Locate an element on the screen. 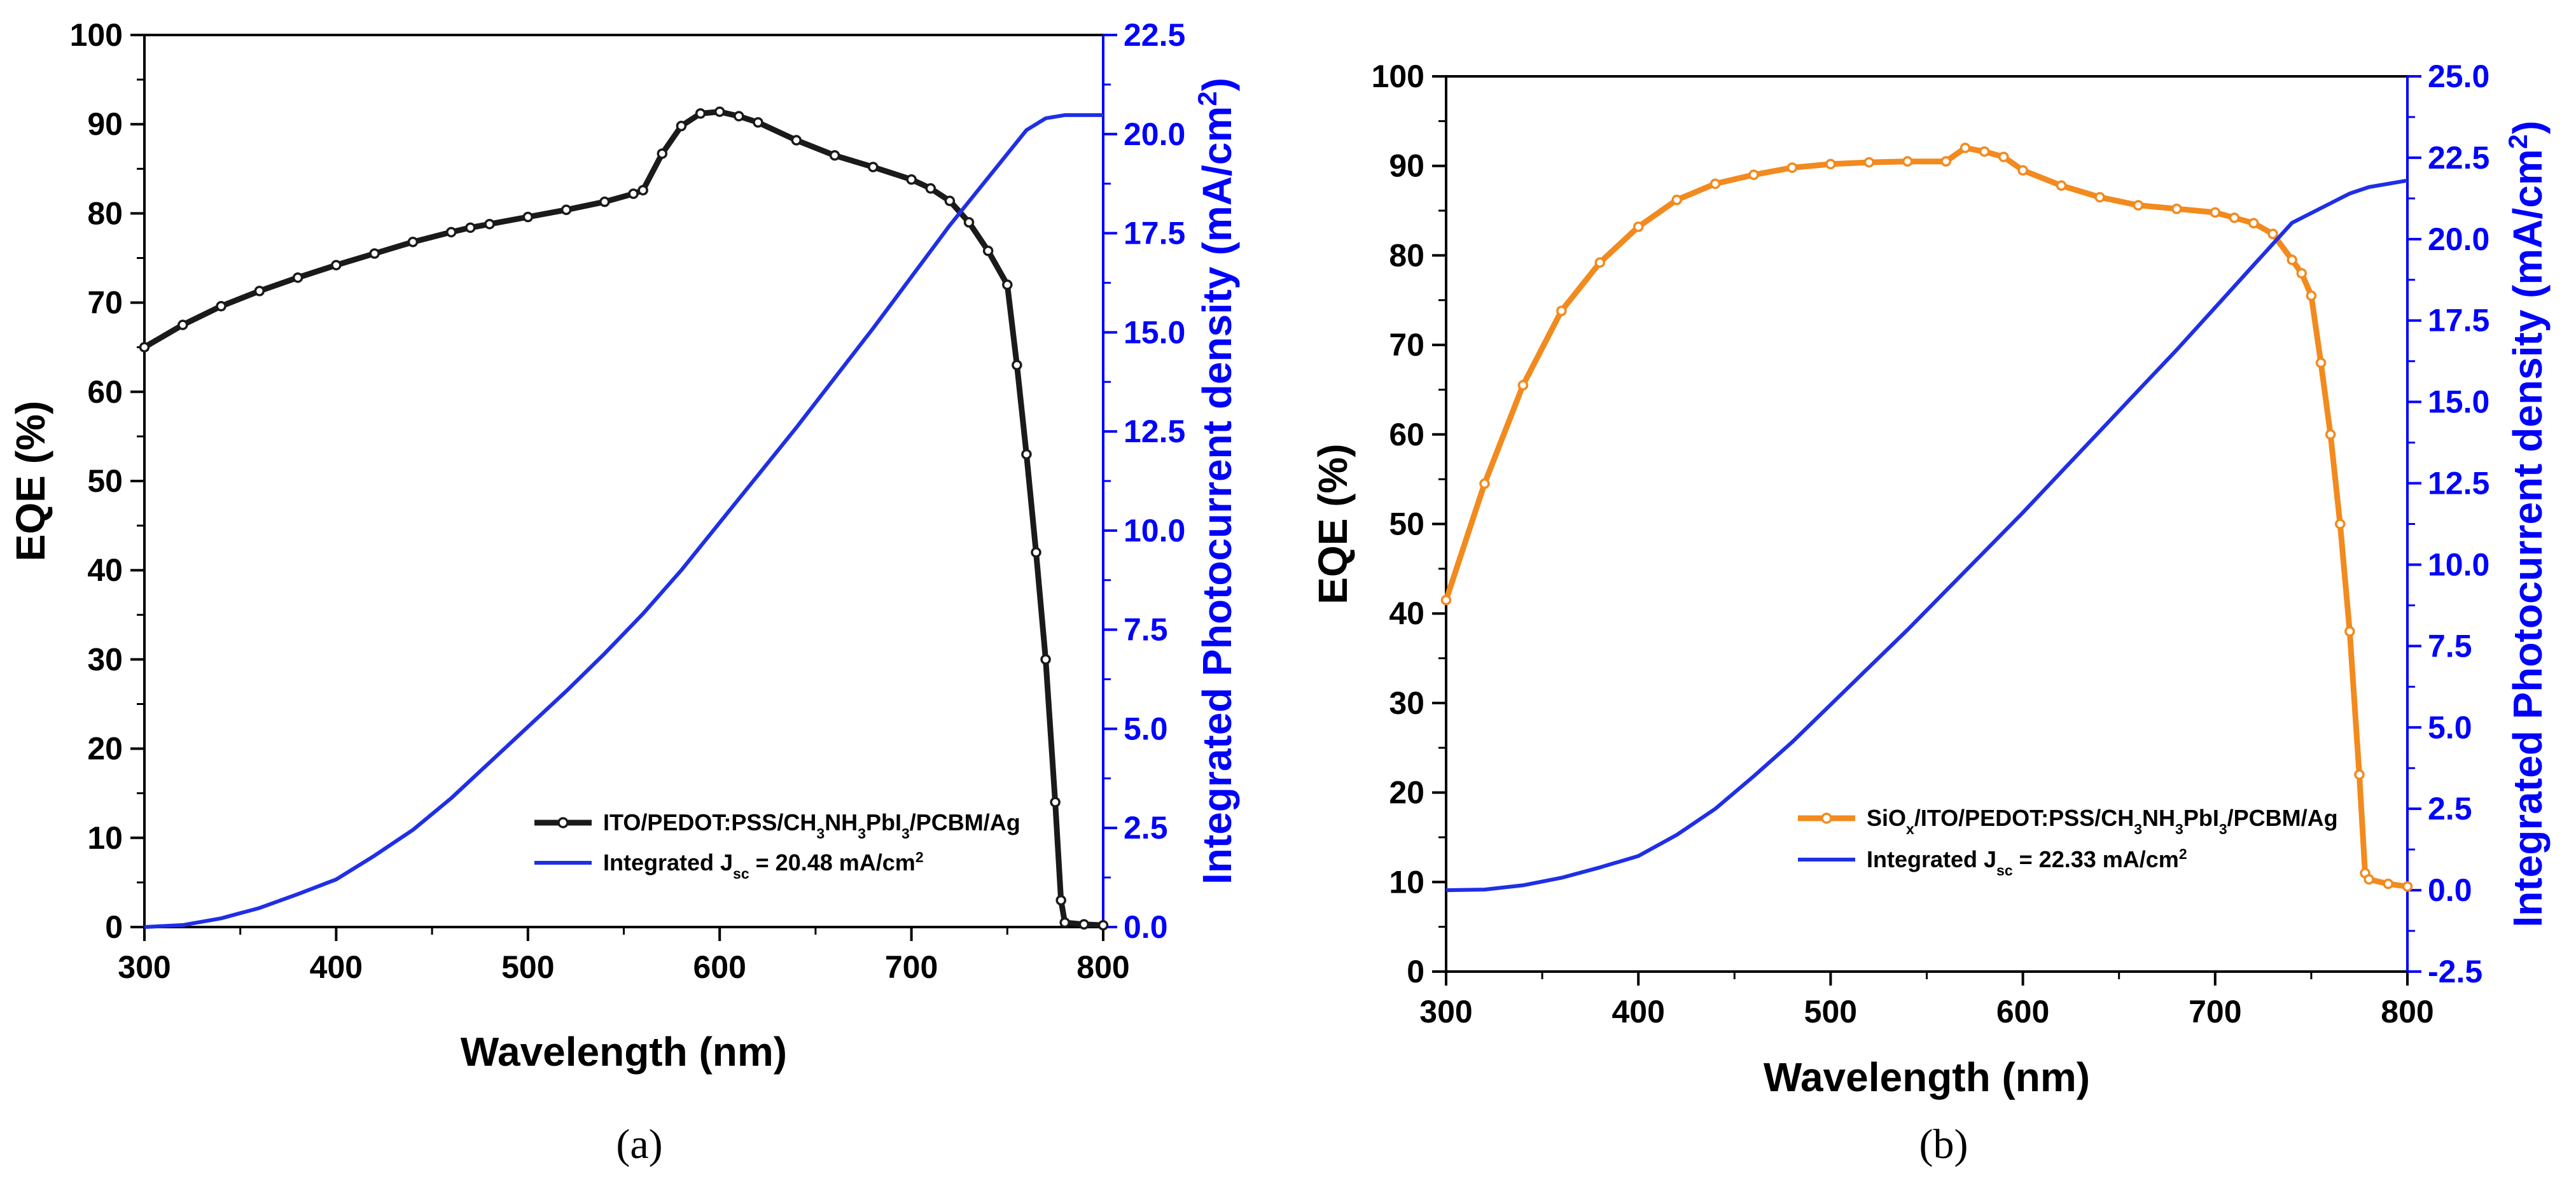 The height and width of the screenshot is (1186, 2576). legend-swatch-marker is located at coordinates (563, 823).